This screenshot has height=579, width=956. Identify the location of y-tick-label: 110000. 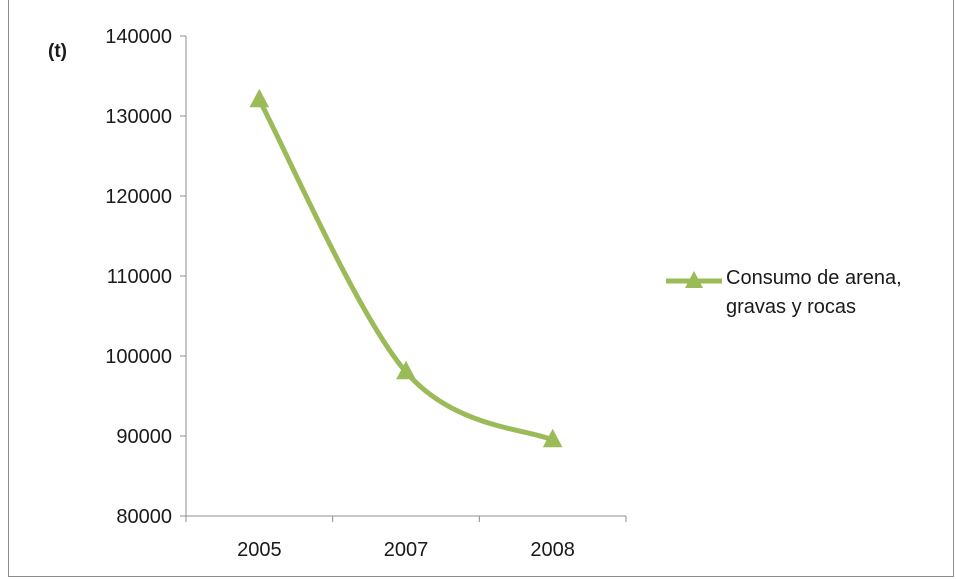
(139, 277).